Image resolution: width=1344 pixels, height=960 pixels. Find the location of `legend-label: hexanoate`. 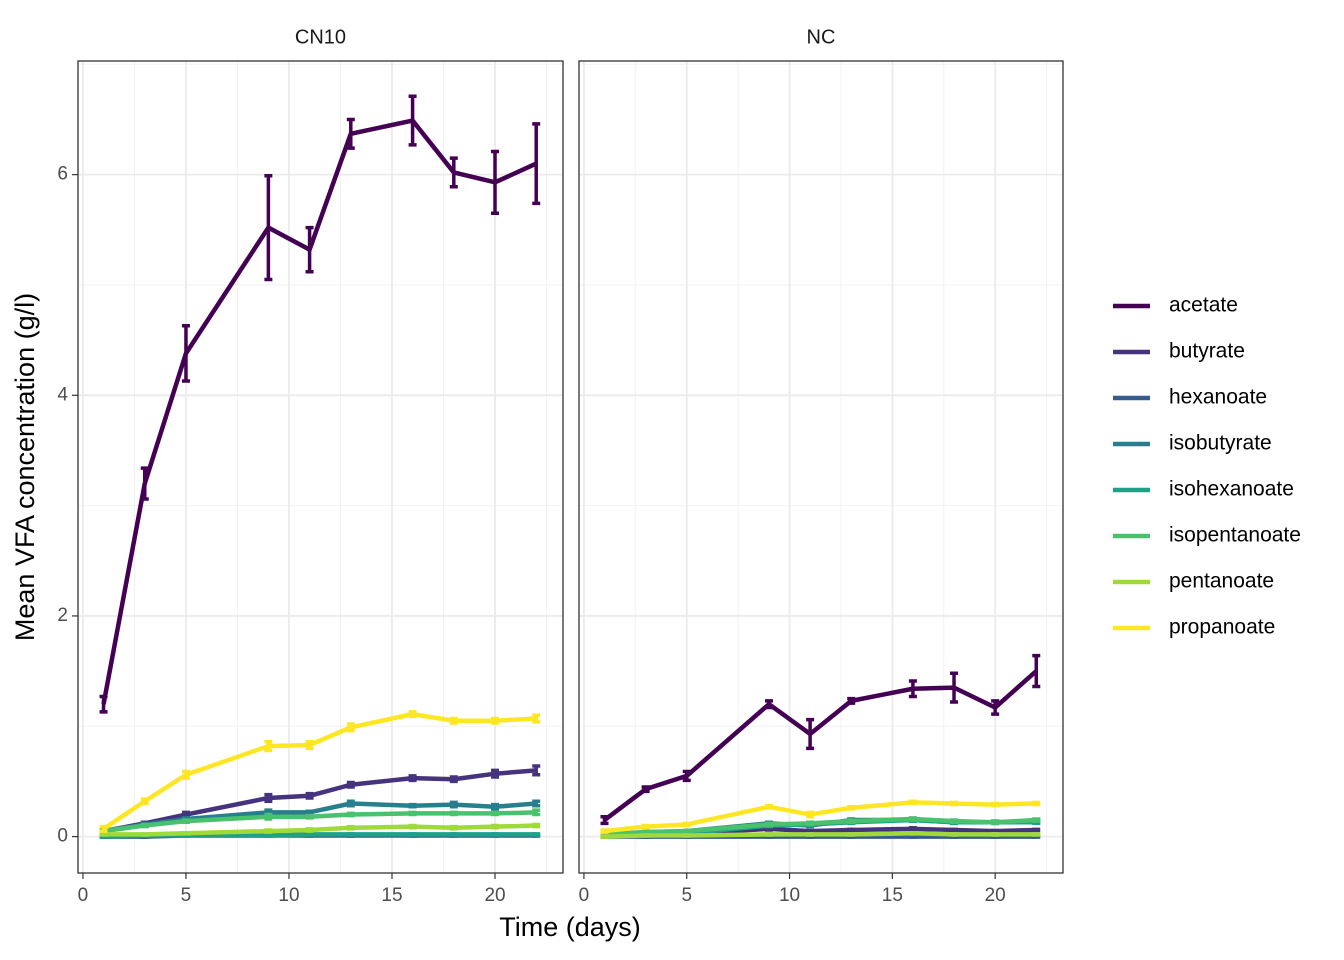

legend-label: hexanoate is located at coordinates (1218, 397).